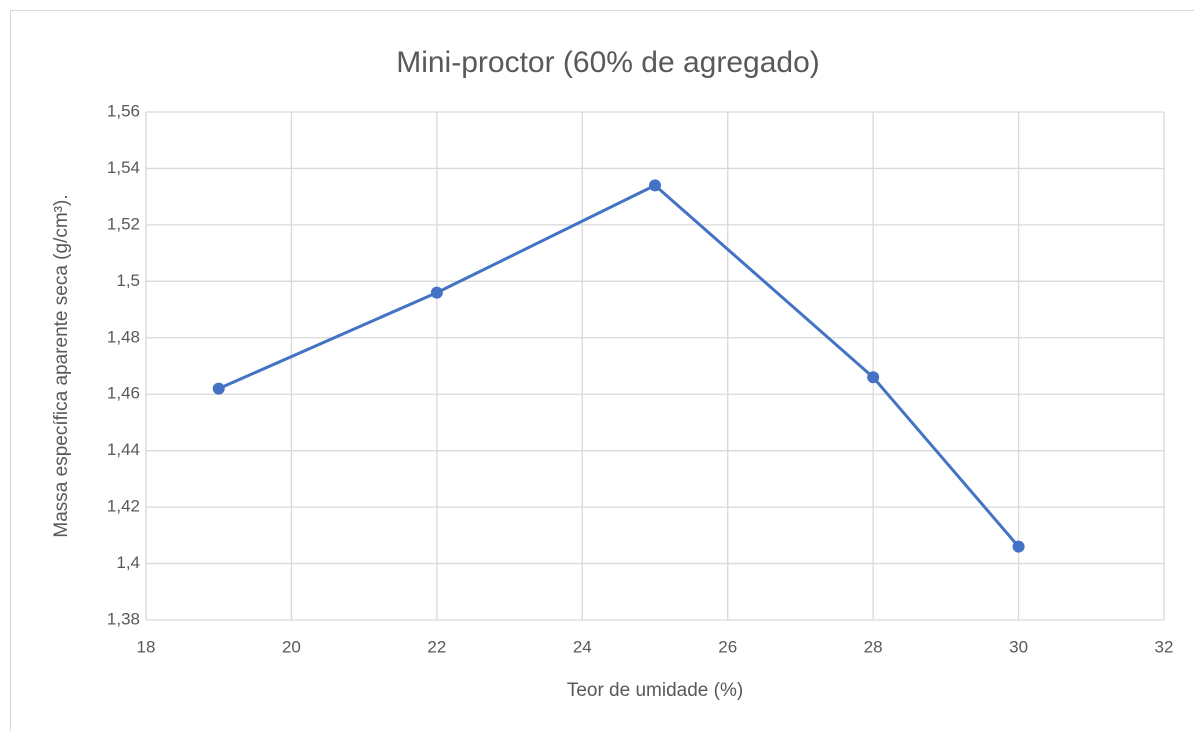 This screenshot has height=731, width=1194. I want to click on y-tick-label: 1,52, so click(123, 223).